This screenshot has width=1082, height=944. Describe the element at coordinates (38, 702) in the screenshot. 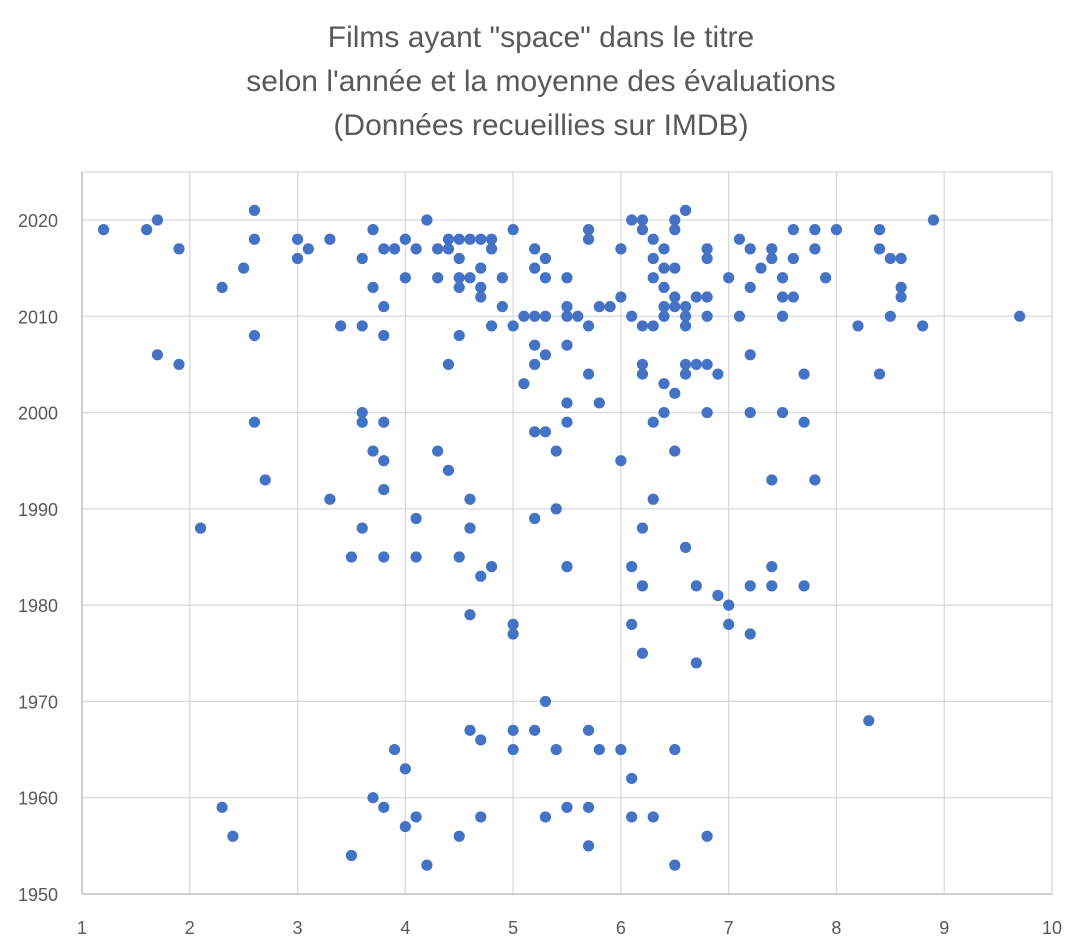

I see `y-tick-label: 1970` at that location.